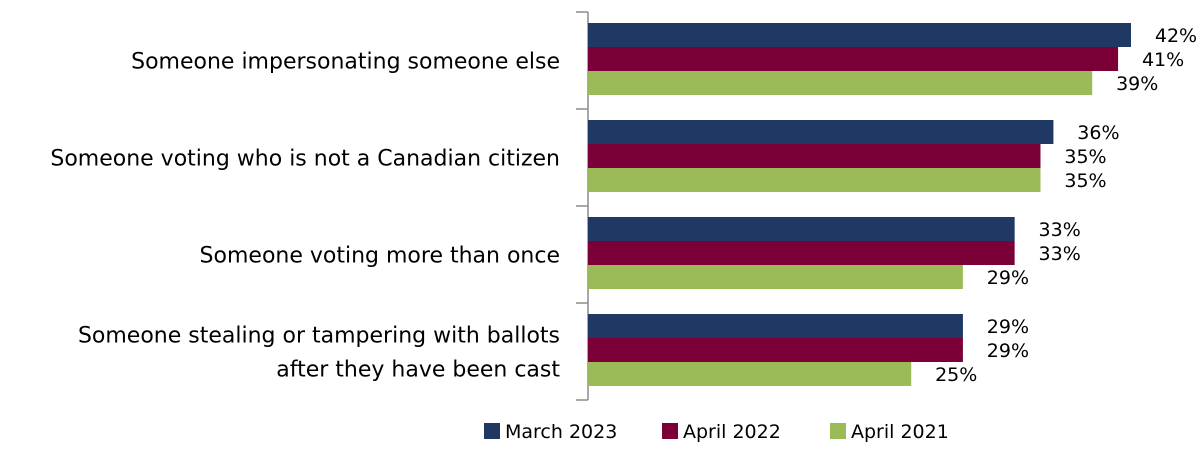  Describe the element at coordinates (345, 62) in the screenshot. I see `category-label: Someone impersonating someone else` at that location.